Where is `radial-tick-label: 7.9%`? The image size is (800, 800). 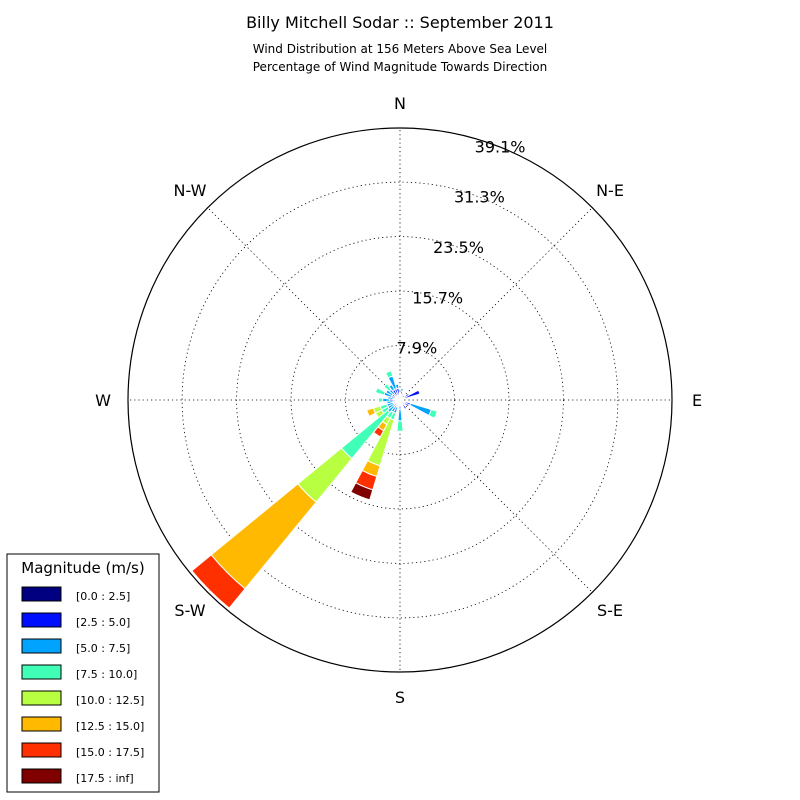
radial-tick-label: 7.9% is located at coordinates (417, 348).